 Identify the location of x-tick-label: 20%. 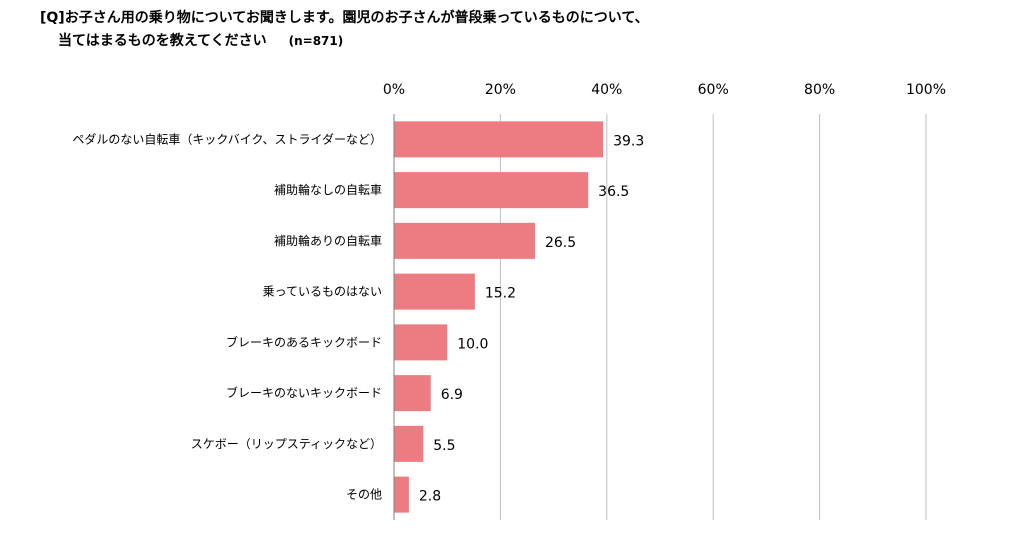
(500, 90).